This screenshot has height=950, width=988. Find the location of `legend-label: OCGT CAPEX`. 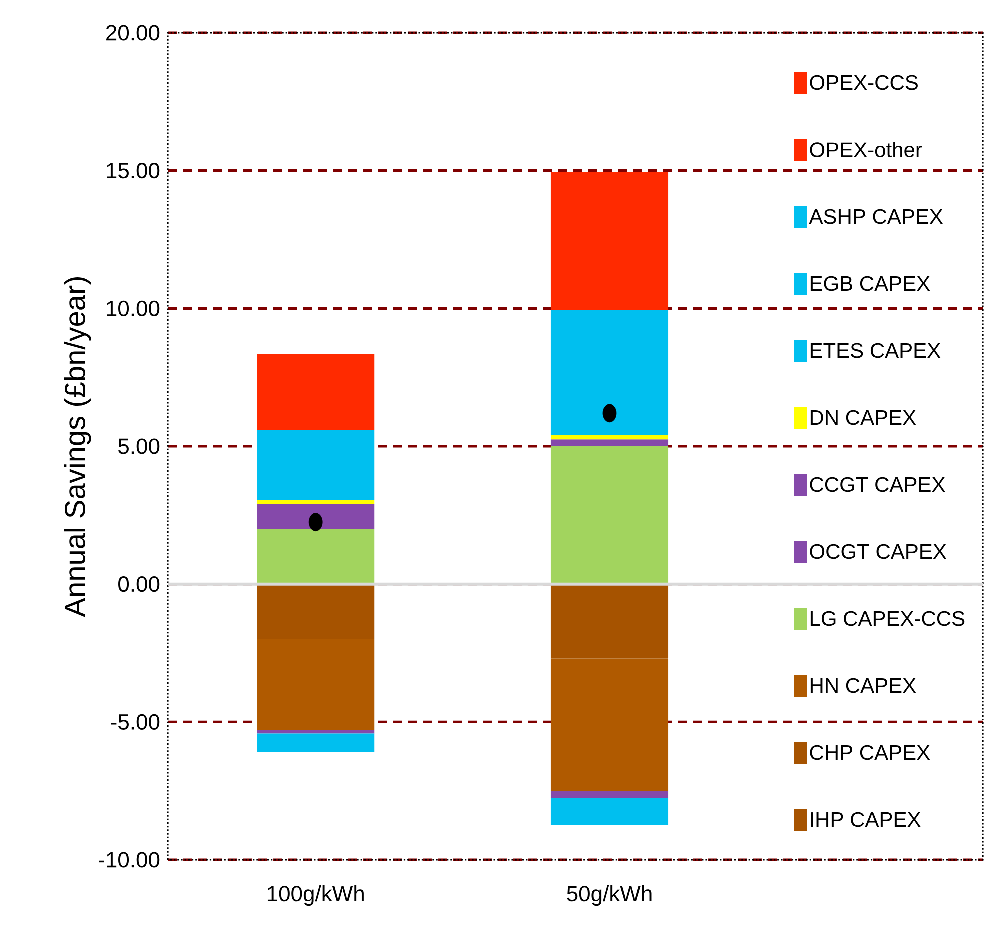

legend-label: OCGT CAPEX is located at coordinates (878, 552).